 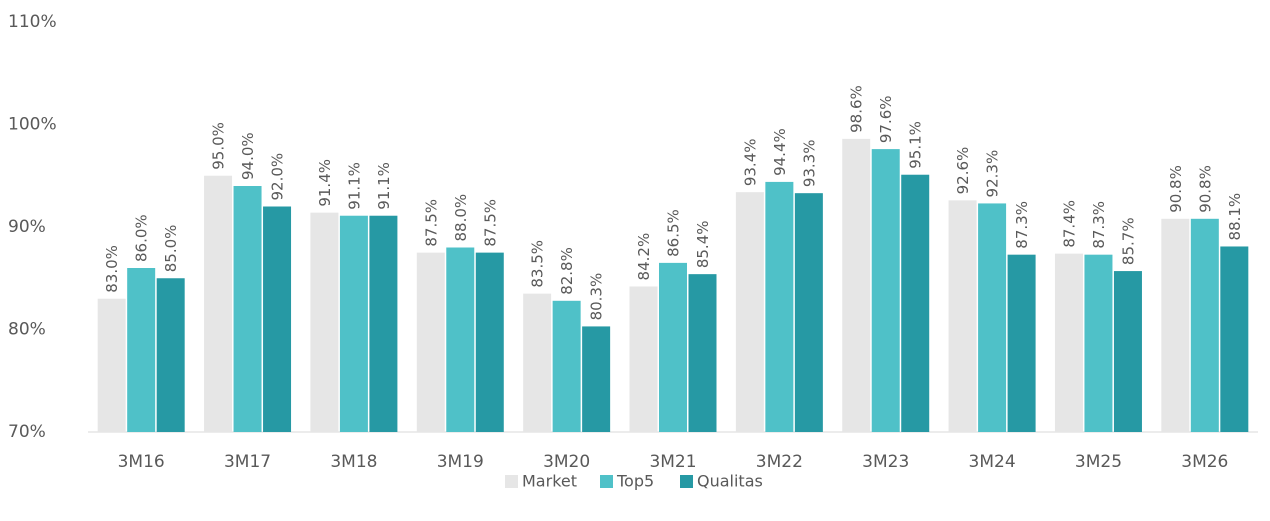 What do you see at coordinates (779, 462) in the screenshot?
I see `x-tick-label: 3M22` at bounding box center [779, 462].